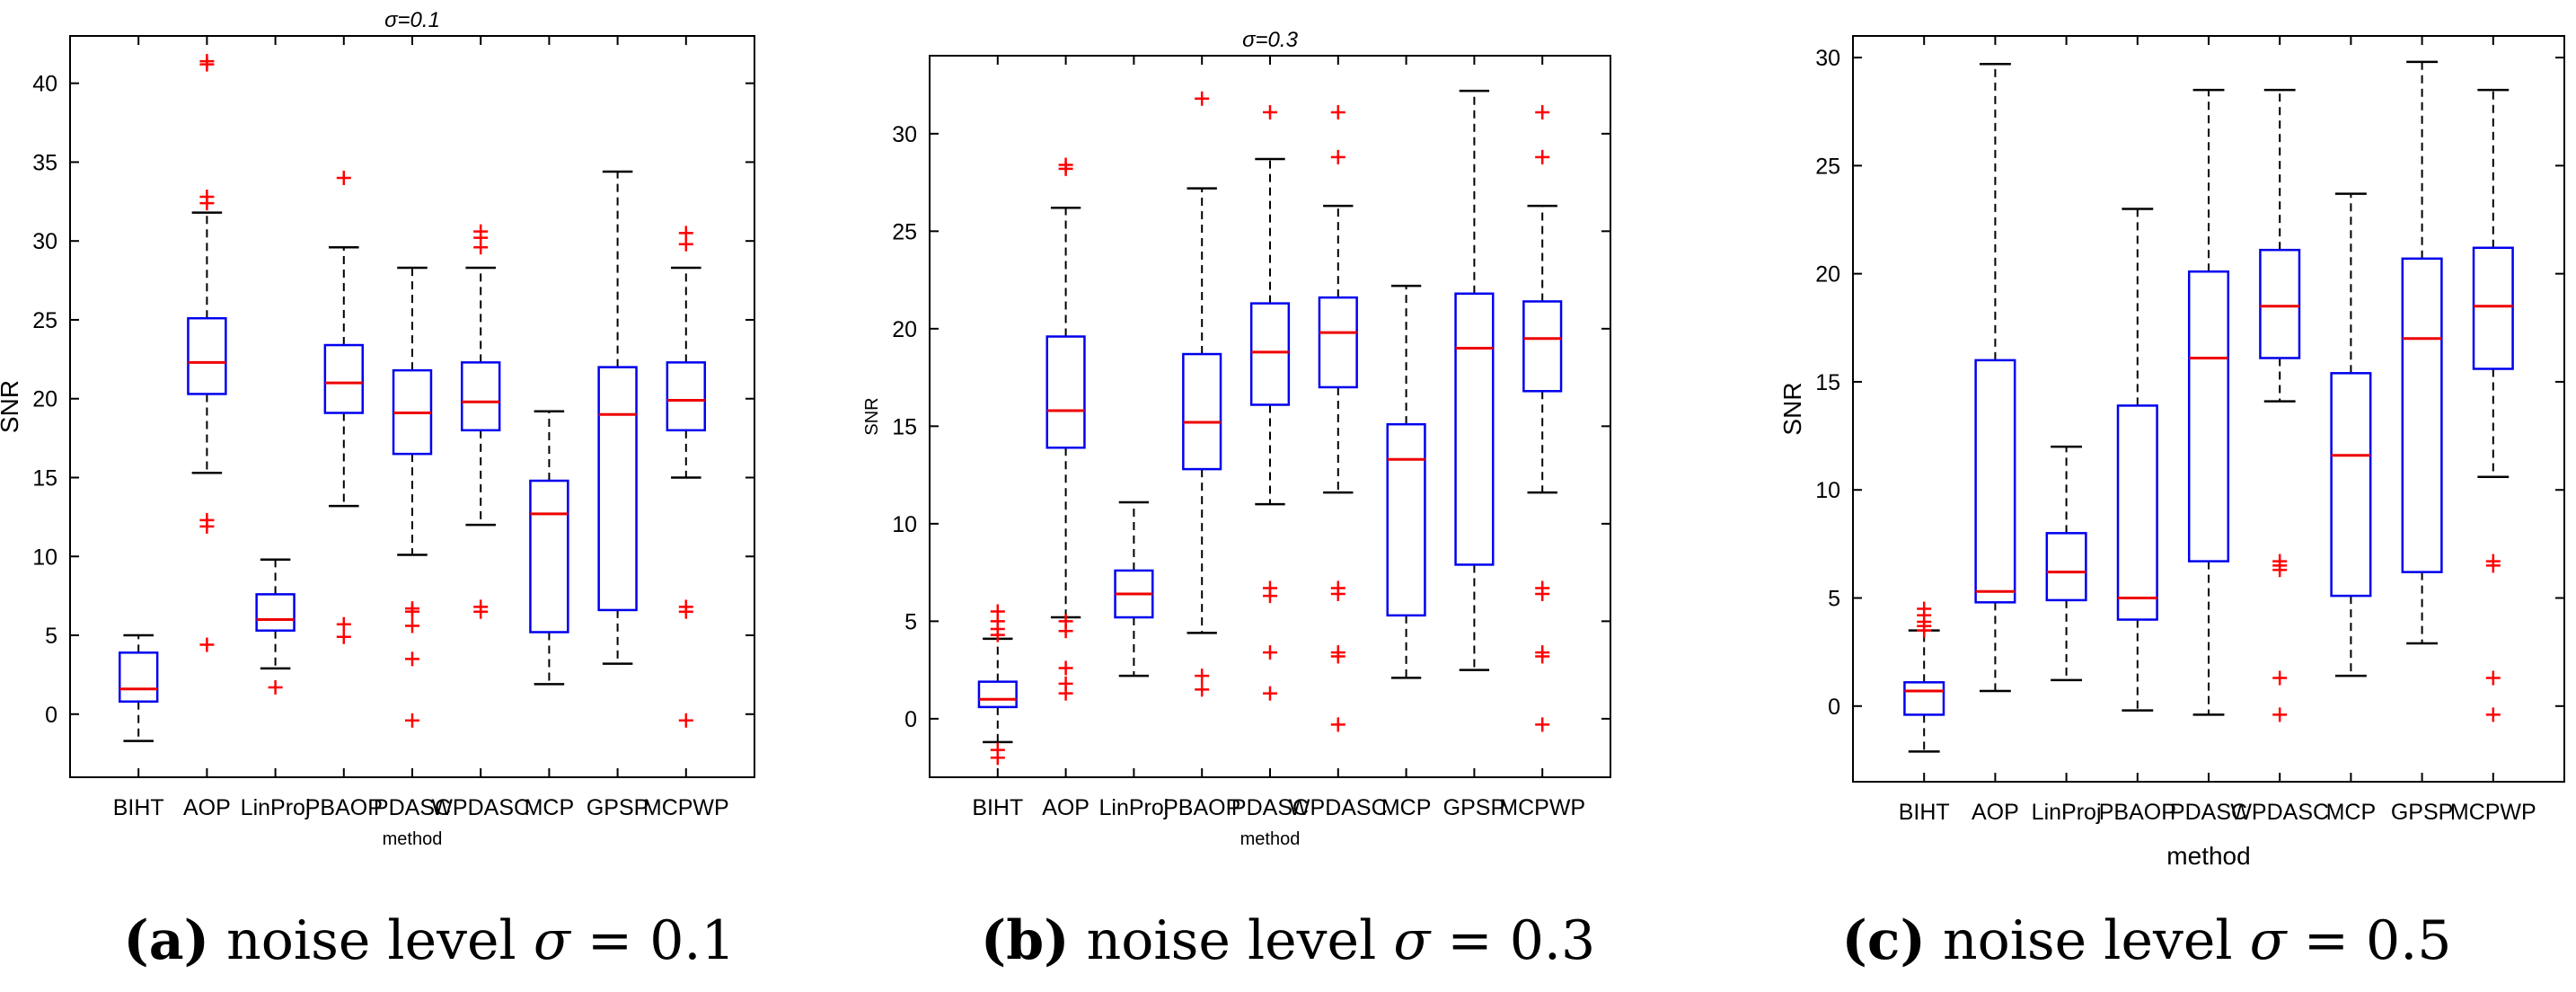 This screenshot has height=992, width=2576. I want to click on caption-a-letter: (a), so click(166, 940).